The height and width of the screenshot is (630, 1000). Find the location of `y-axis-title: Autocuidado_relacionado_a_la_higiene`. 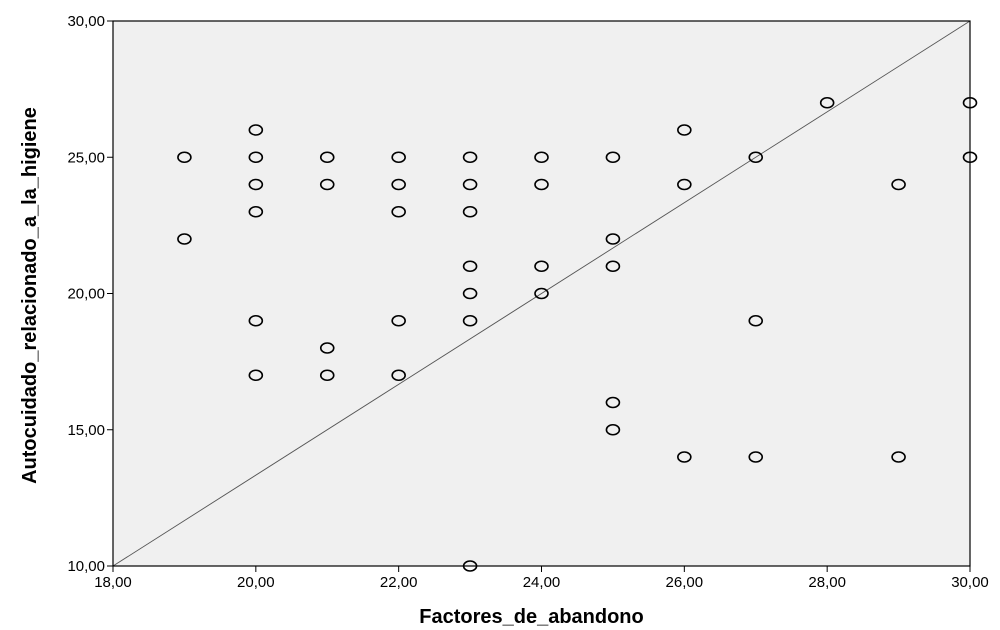

y-axis-title: Autocuidado_relacionado_a_la_higiene is located at coordinates (30, 295).